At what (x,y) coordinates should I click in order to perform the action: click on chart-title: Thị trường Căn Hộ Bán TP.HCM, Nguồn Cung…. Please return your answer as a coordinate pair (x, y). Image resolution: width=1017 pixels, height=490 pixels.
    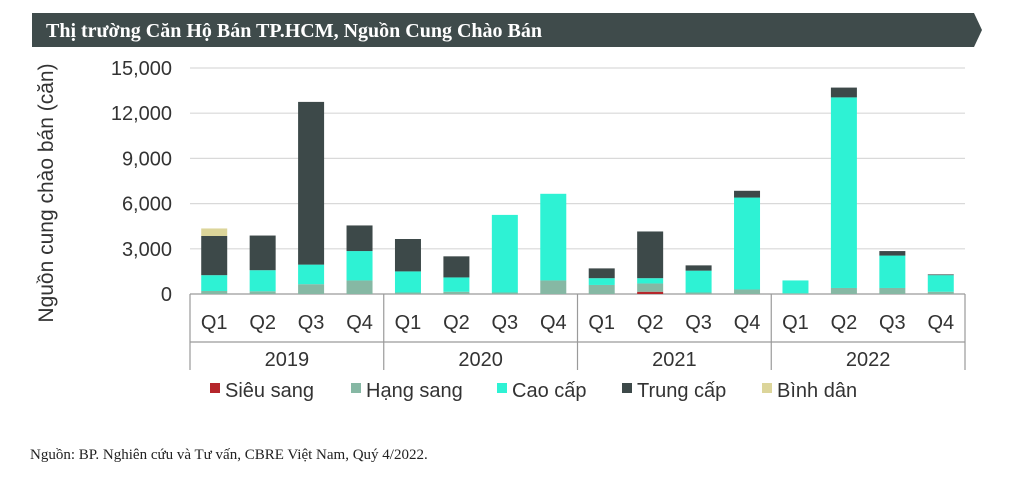
    Looking at the image, I should click on (294, 31).